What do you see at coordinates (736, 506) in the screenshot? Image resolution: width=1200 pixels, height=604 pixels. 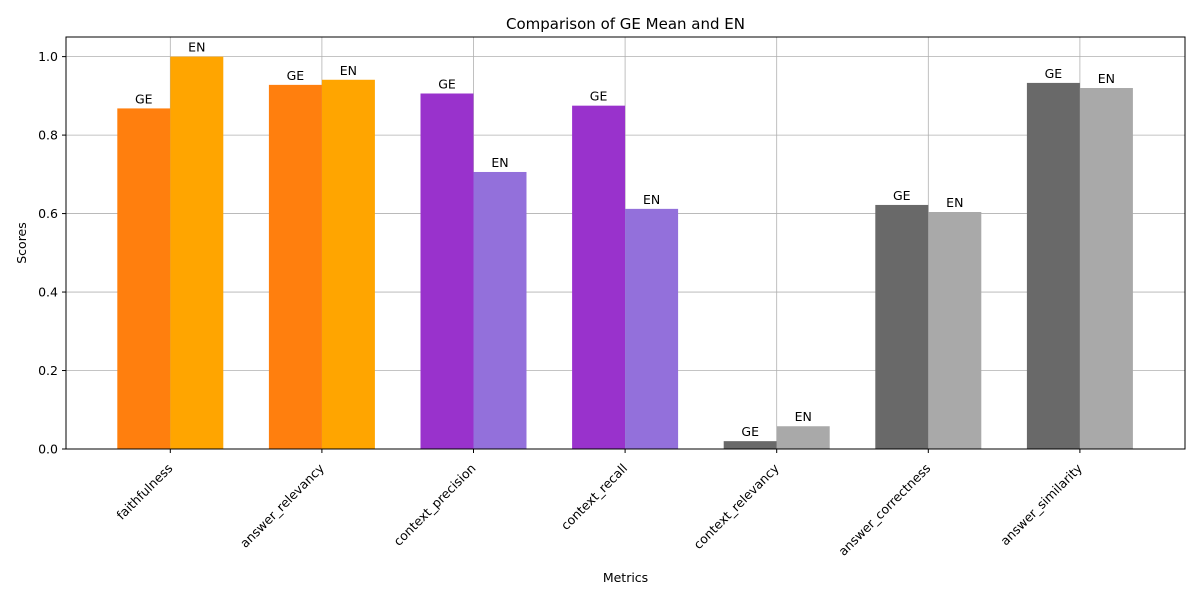 I see `x-tick-label: context_relevancy` at bounding box center [736, 506].